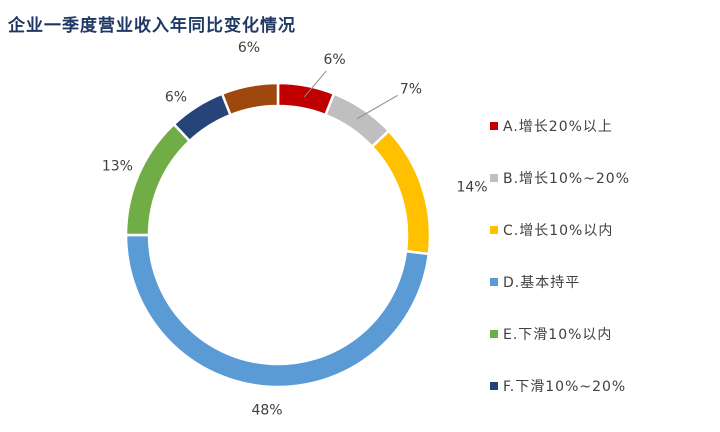 This screenshot has height=432, width=720. Describe the element at coordinates (117, 166) in the screenshot. I see `data-label-5: 13%` at that location.